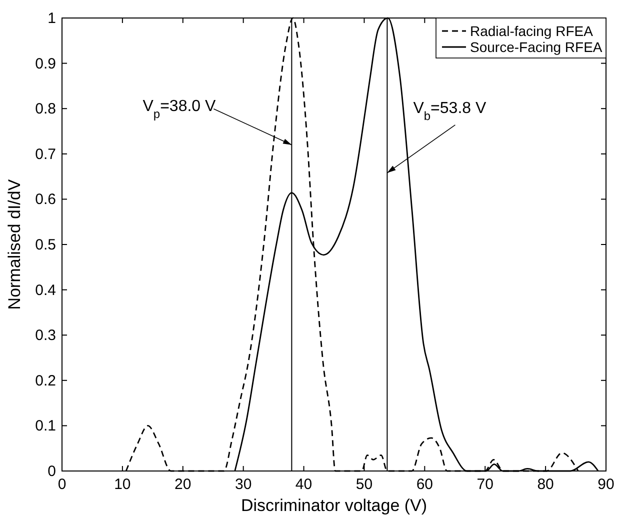  Describe the element at coordinates (179, 109) in the screenshot. I see `annotation: V$_{p}$=38.0 V` at that location.